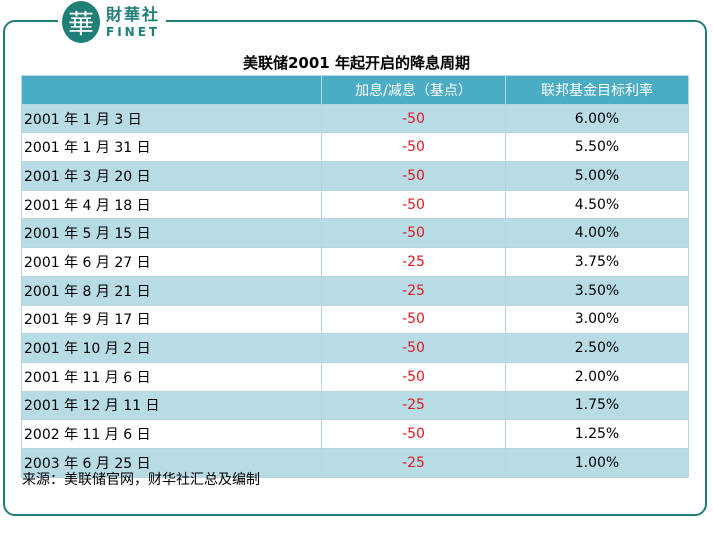  Describe the element at coordinates (171, 262) in the screenshot. I see `cell-date: 2001 年 6 月 27 日` at that location.